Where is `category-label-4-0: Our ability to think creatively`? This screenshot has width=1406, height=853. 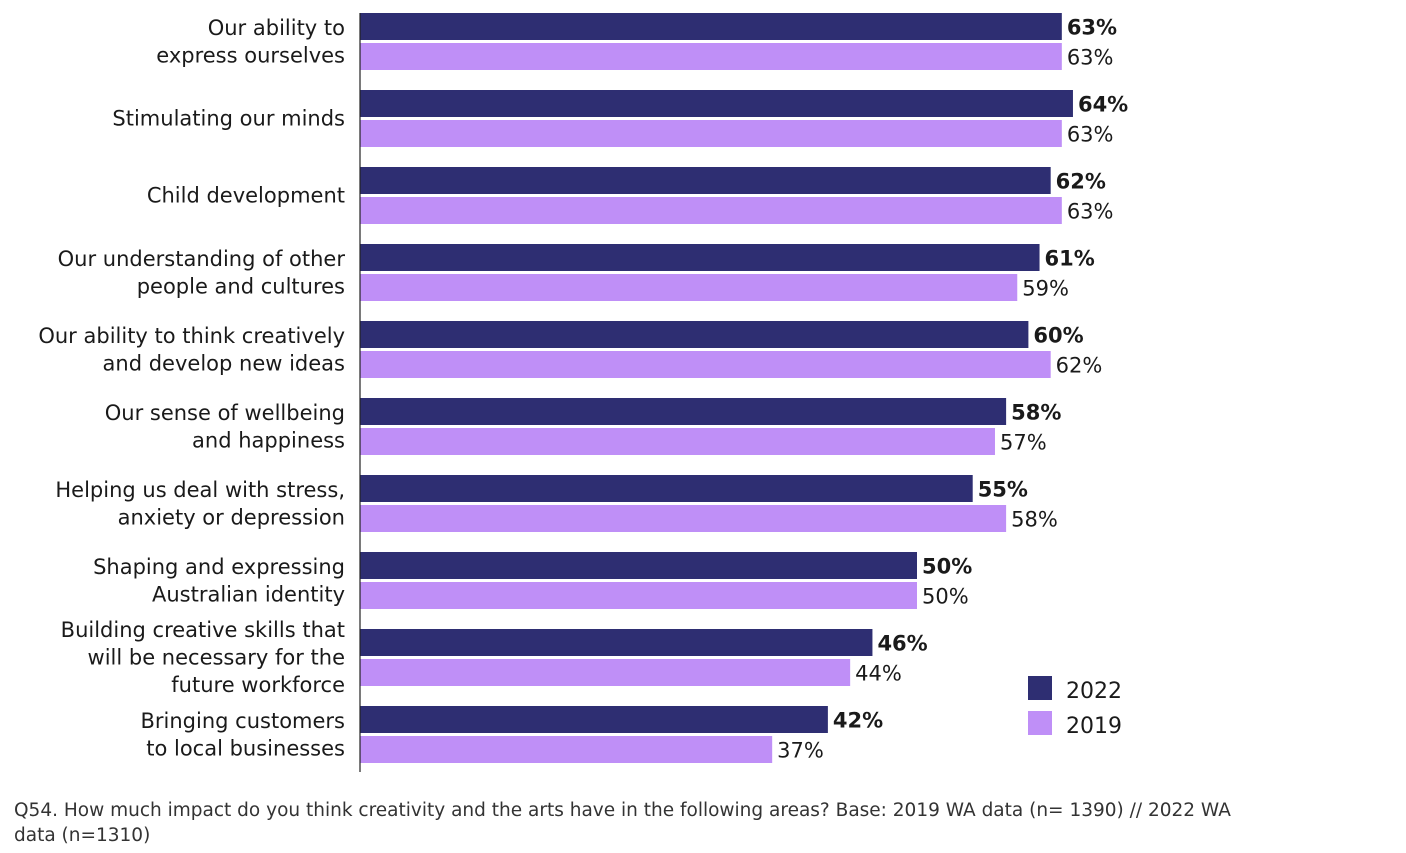 category-label-4-0: Our ability to think creatively is located at coordinates (191, 336).